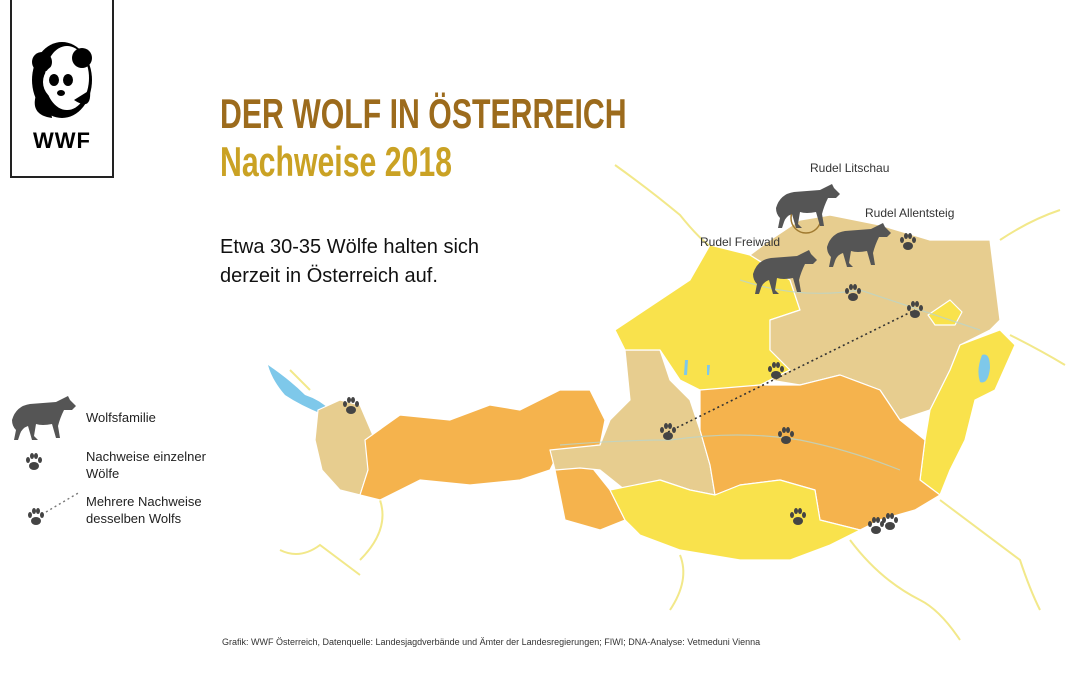 The height and width of the screenshot is (675, 1080). What do you see at coordinates (62, 80) in the screenshot?
I see `panda-logo` at bounding box center [62, 80].